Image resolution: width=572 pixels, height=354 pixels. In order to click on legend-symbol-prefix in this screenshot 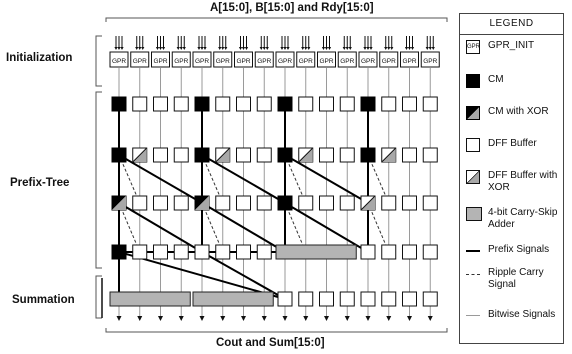, I will do `click(473, 251)`.